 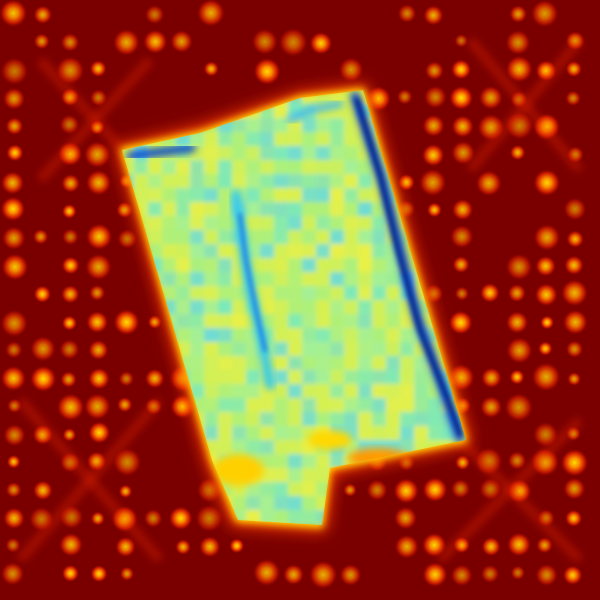 I want to click on glow-streak, so click(x=525, y=105).